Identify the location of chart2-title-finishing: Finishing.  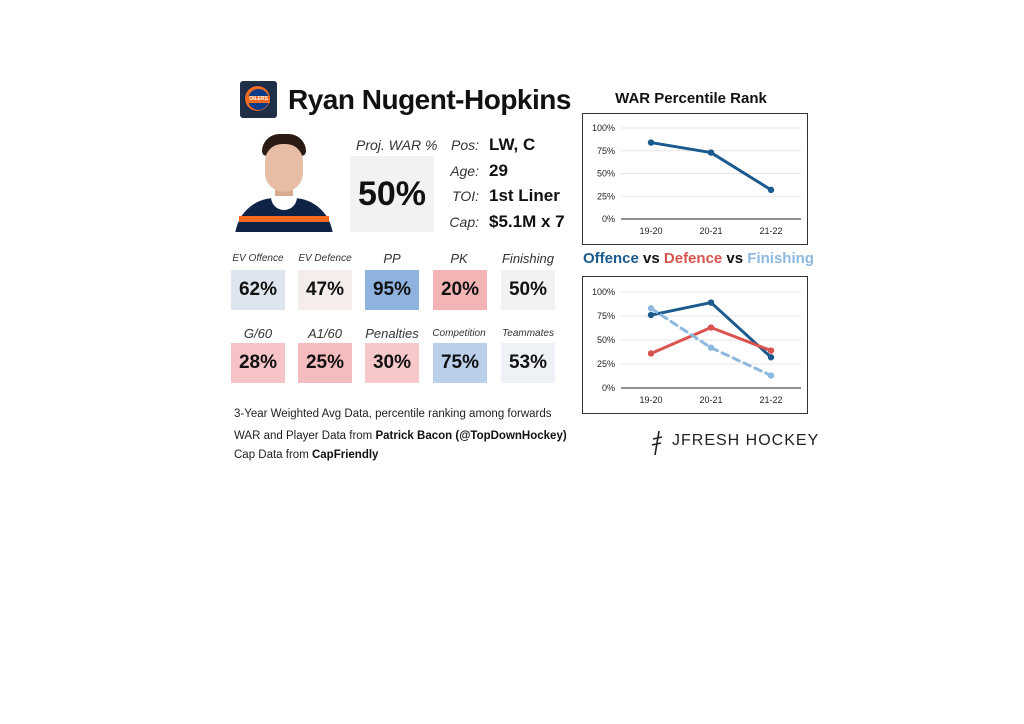
(780, 258).